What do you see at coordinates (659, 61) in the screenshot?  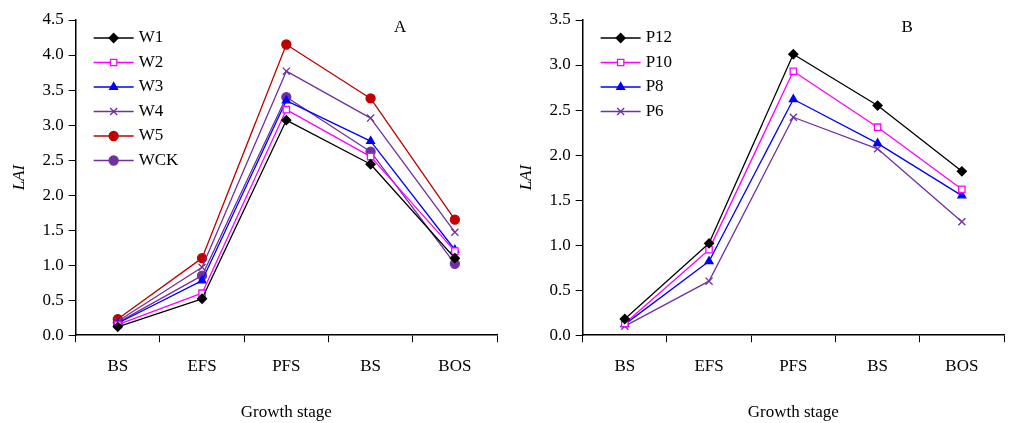 I see `legend-label: P10` at bounding box center [659, 61].